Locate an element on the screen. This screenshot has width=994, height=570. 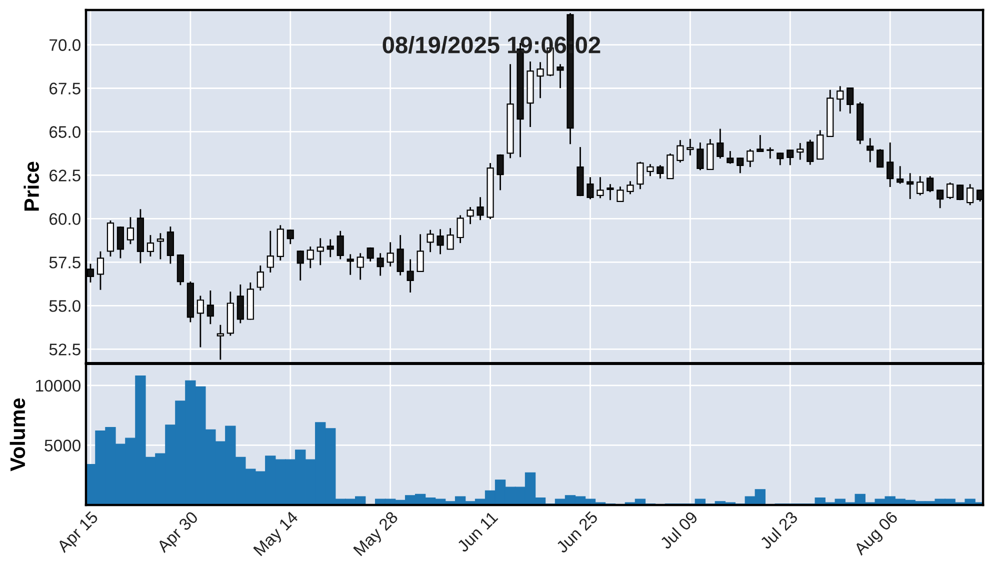
x-tick-label: Apr 30 is located at coordinates (178, 533).